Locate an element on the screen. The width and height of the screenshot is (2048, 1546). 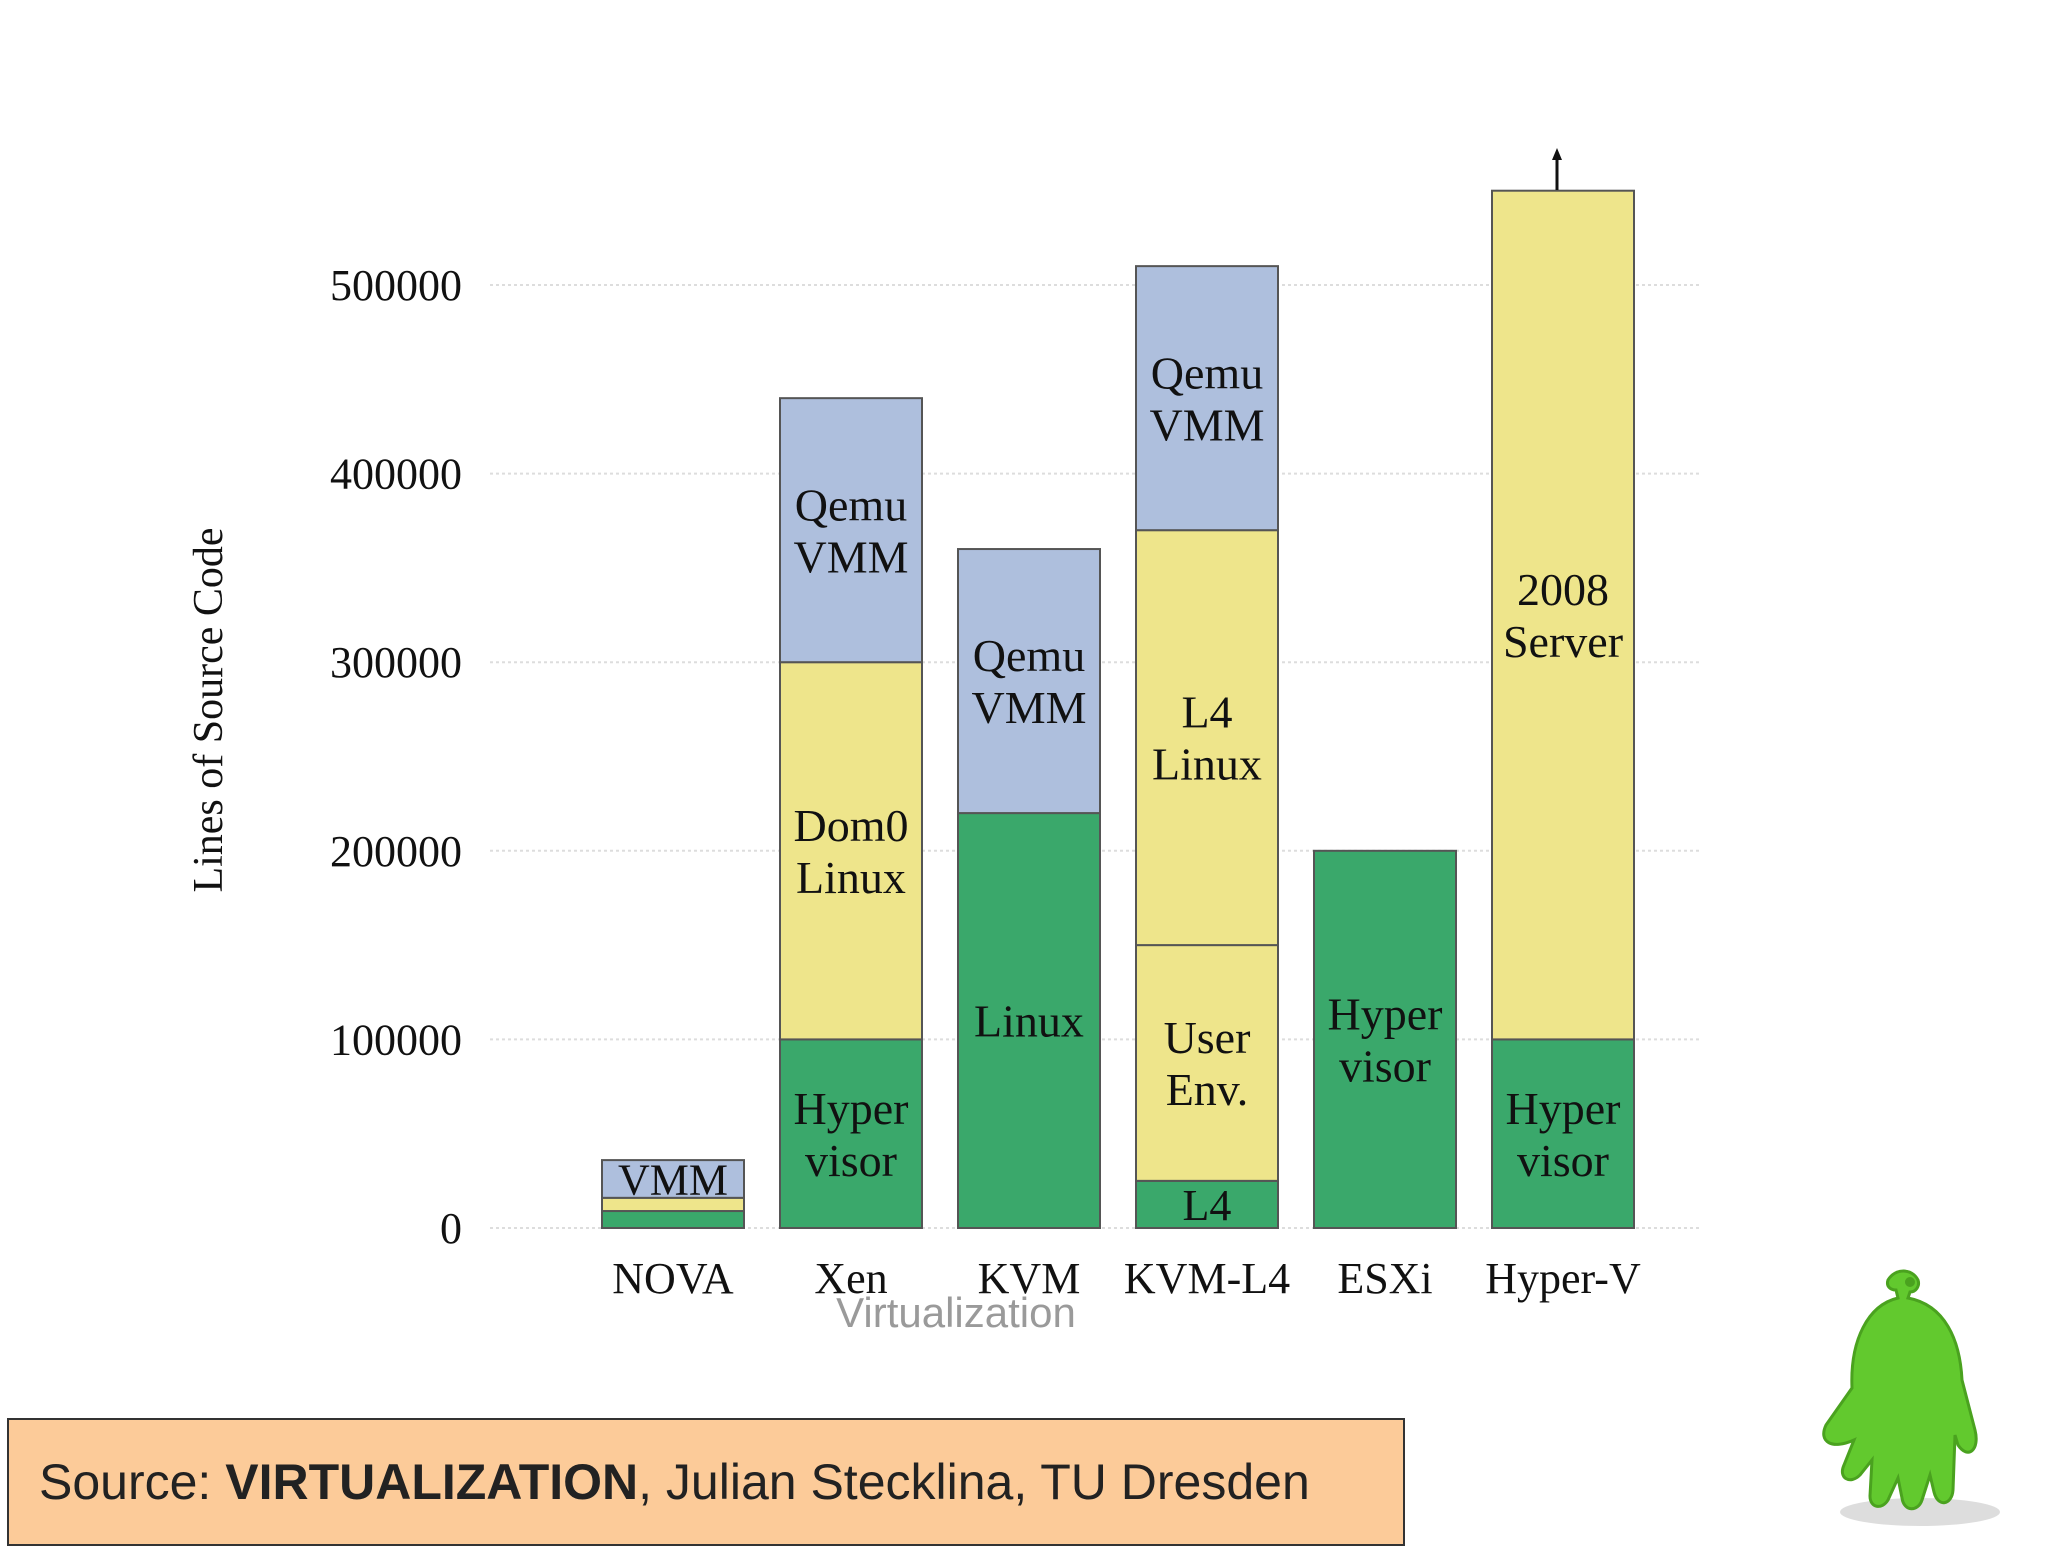
segment-label: Linux is located at coordinates (1029, 1021).